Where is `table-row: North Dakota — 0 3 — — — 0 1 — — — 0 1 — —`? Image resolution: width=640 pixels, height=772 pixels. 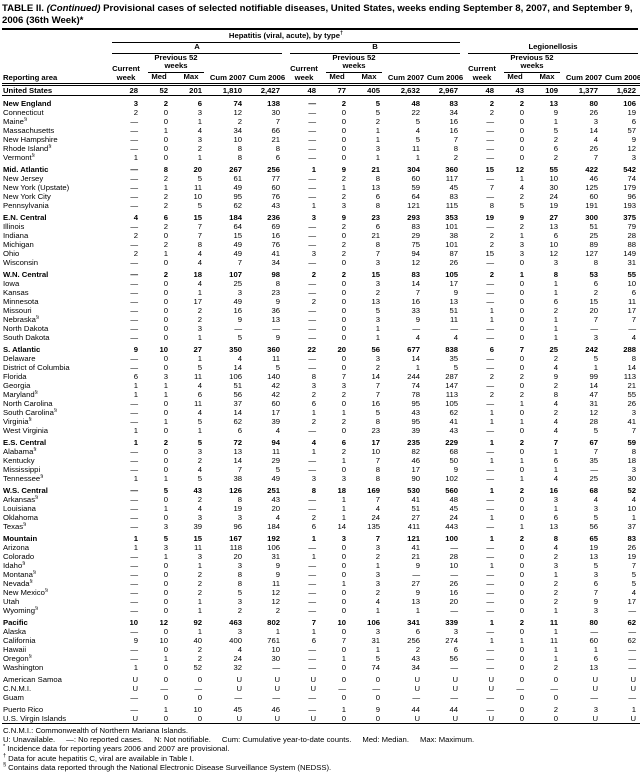 table-row: North Dakota — 0 3 — — — 0 1 — — — 0 1 — — is located at coordinates (321, 328).